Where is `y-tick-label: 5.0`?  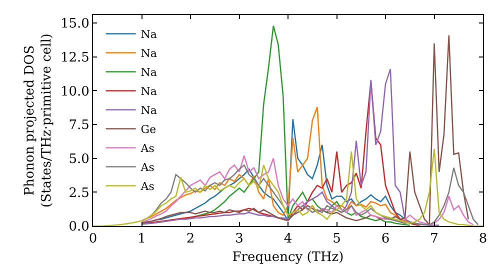
y-tick-label: 5.0 is located at coordinates (79, 159).